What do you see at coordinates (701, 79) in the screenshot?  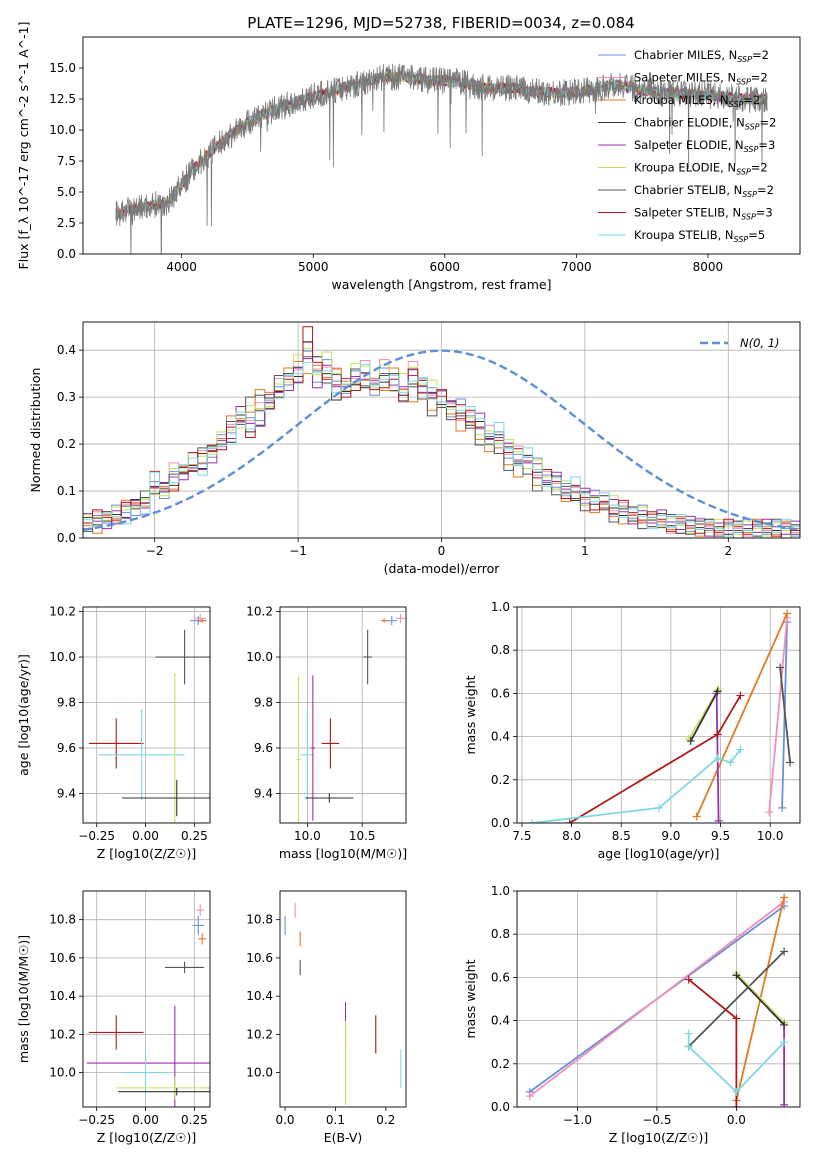 I see `legend-entry: Salpeter MILES, NSSP=2` at bounding box center [701, 79].